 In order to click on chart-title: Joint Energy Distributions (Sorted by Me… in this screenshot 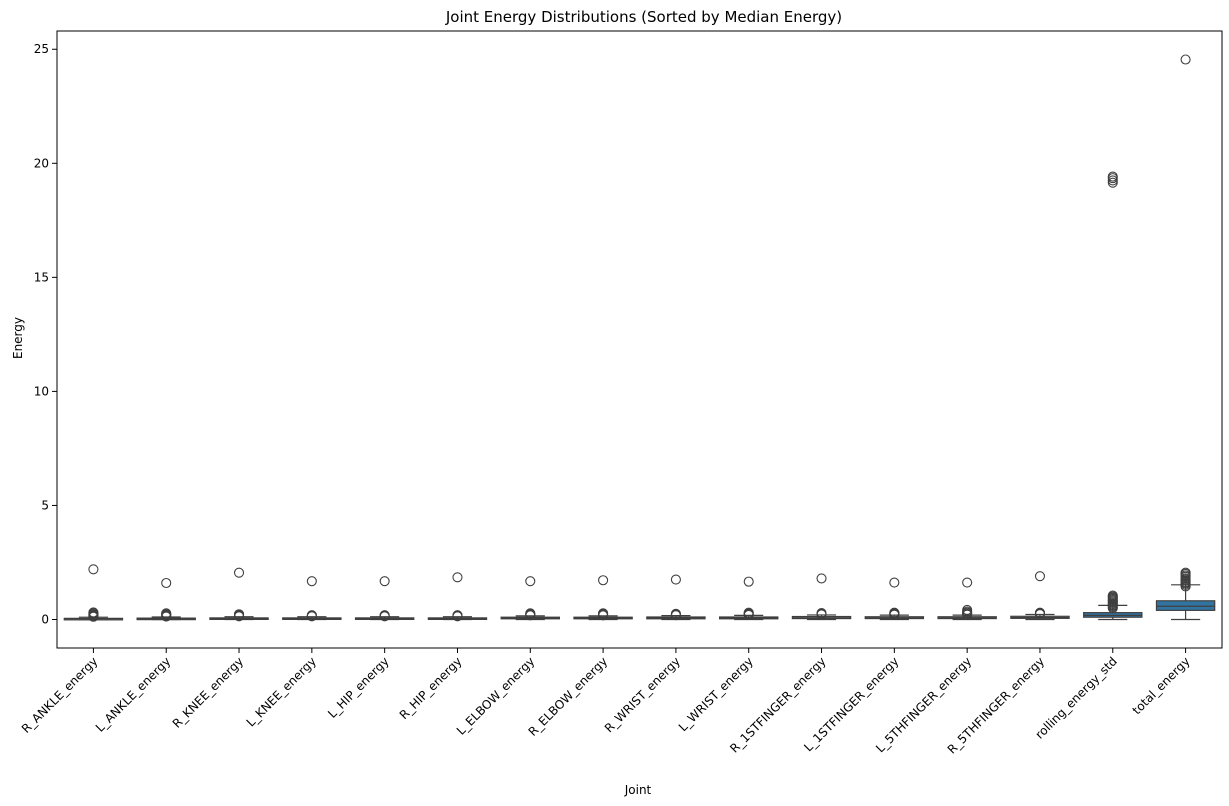, I will do `click(643, 17)`.